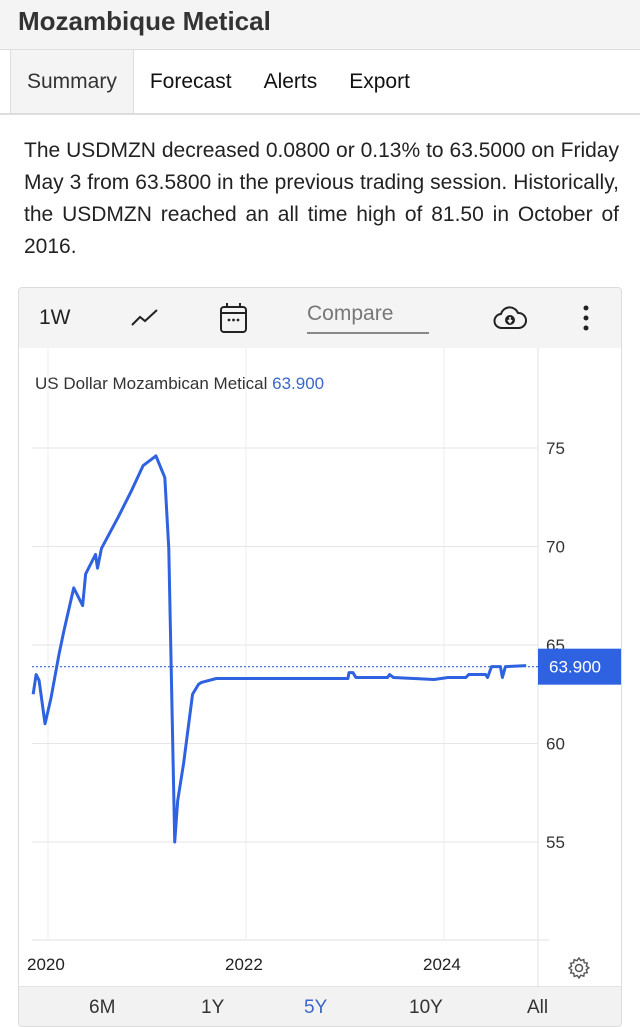  What do you see at coordinates (555, 448) in the screenshot?
I see `y-tick-label: 75` at bounding box center [555, 448].